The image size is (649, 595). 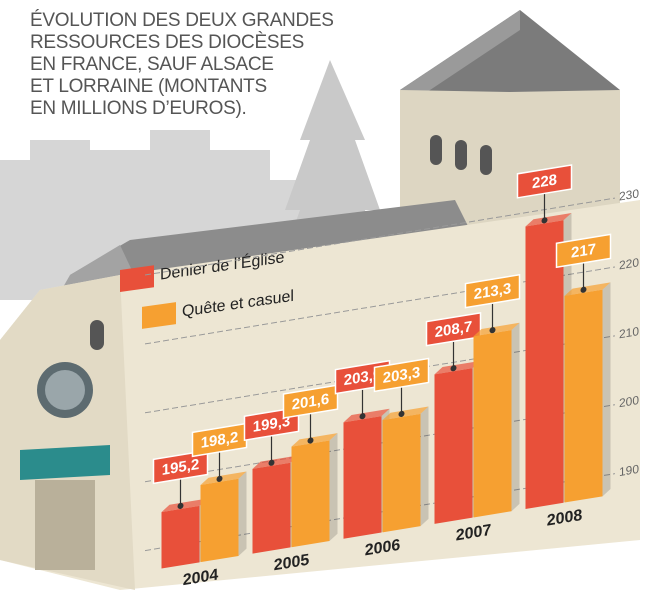 What do you see at coordinates (272, 424) in the screenshot?
I see `data-label: 199,3` at bounding box center [272, 424].